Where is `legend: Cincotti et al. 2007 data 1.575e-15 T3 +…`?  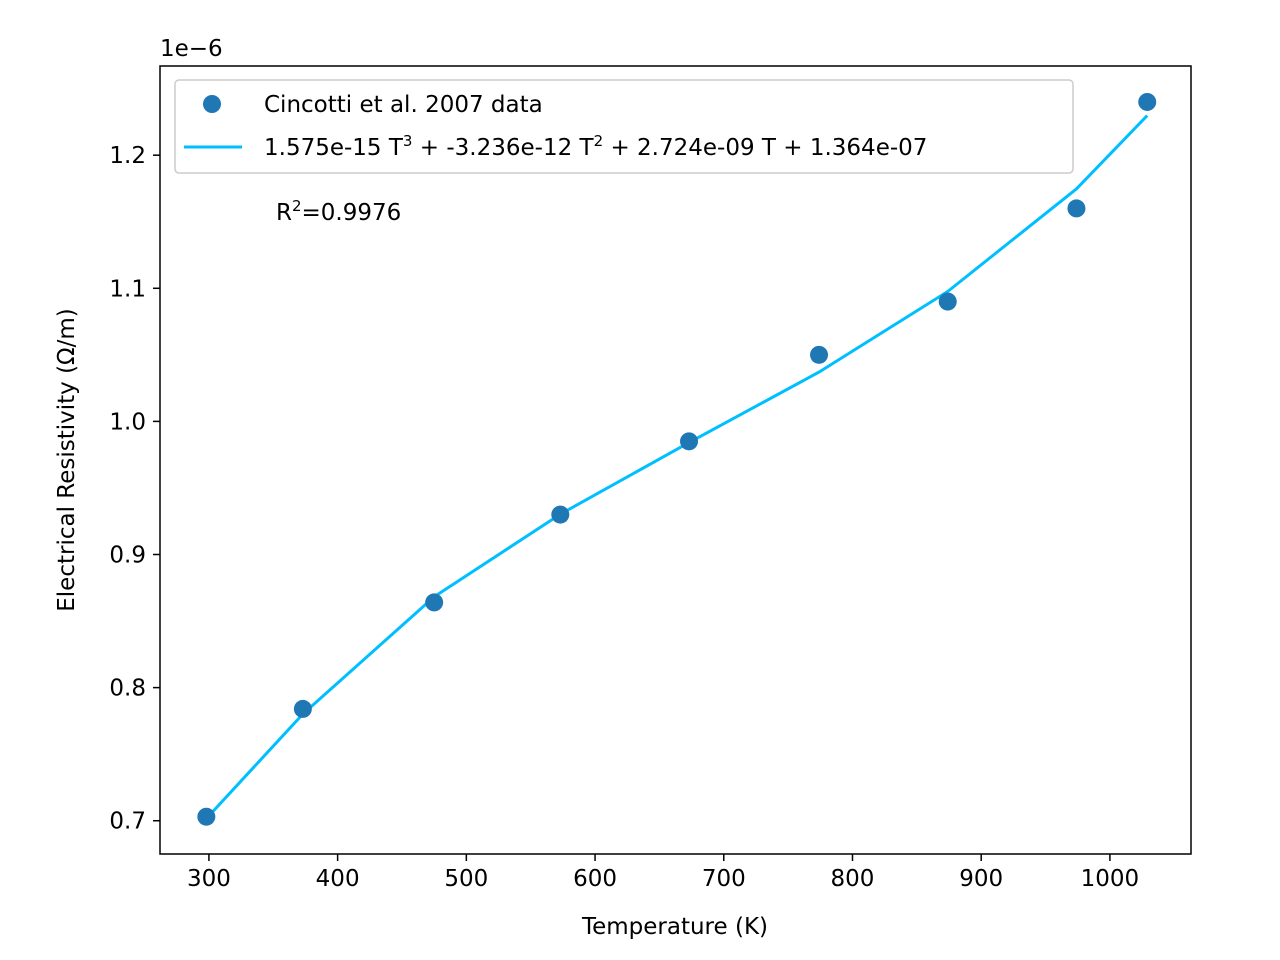
legend: Cincotti et al. 2007 data 1.575e-15 T3 +… is located at coordinates (624, 126).